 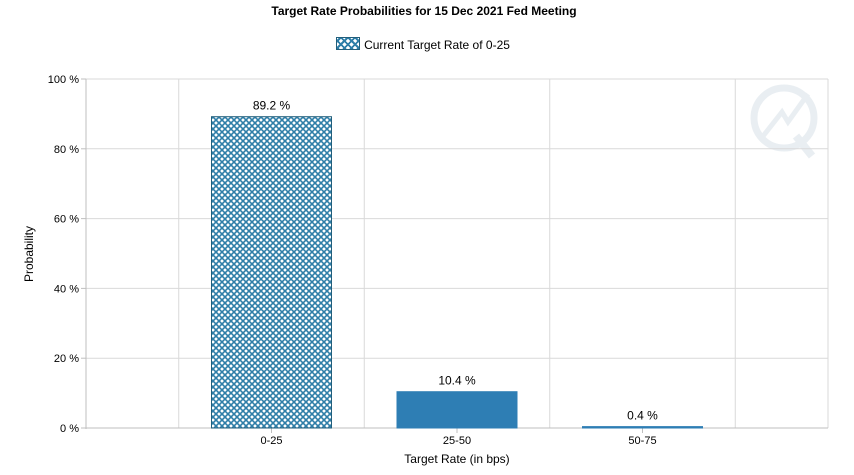 What do you see at coordinates (66, 289) in the screenshot?
I see `y-tick-label: 40 %` at bounding box center [66, 289].